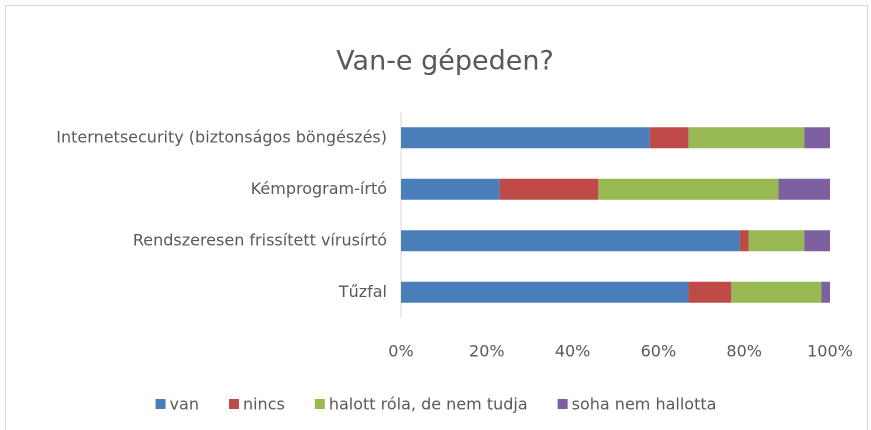 This screenshot has width=871, height=430. What do you see at coordinates (659, 351) in the screenshot?
I see `x-tick-label: 60%` at bounding box center [659, 351].